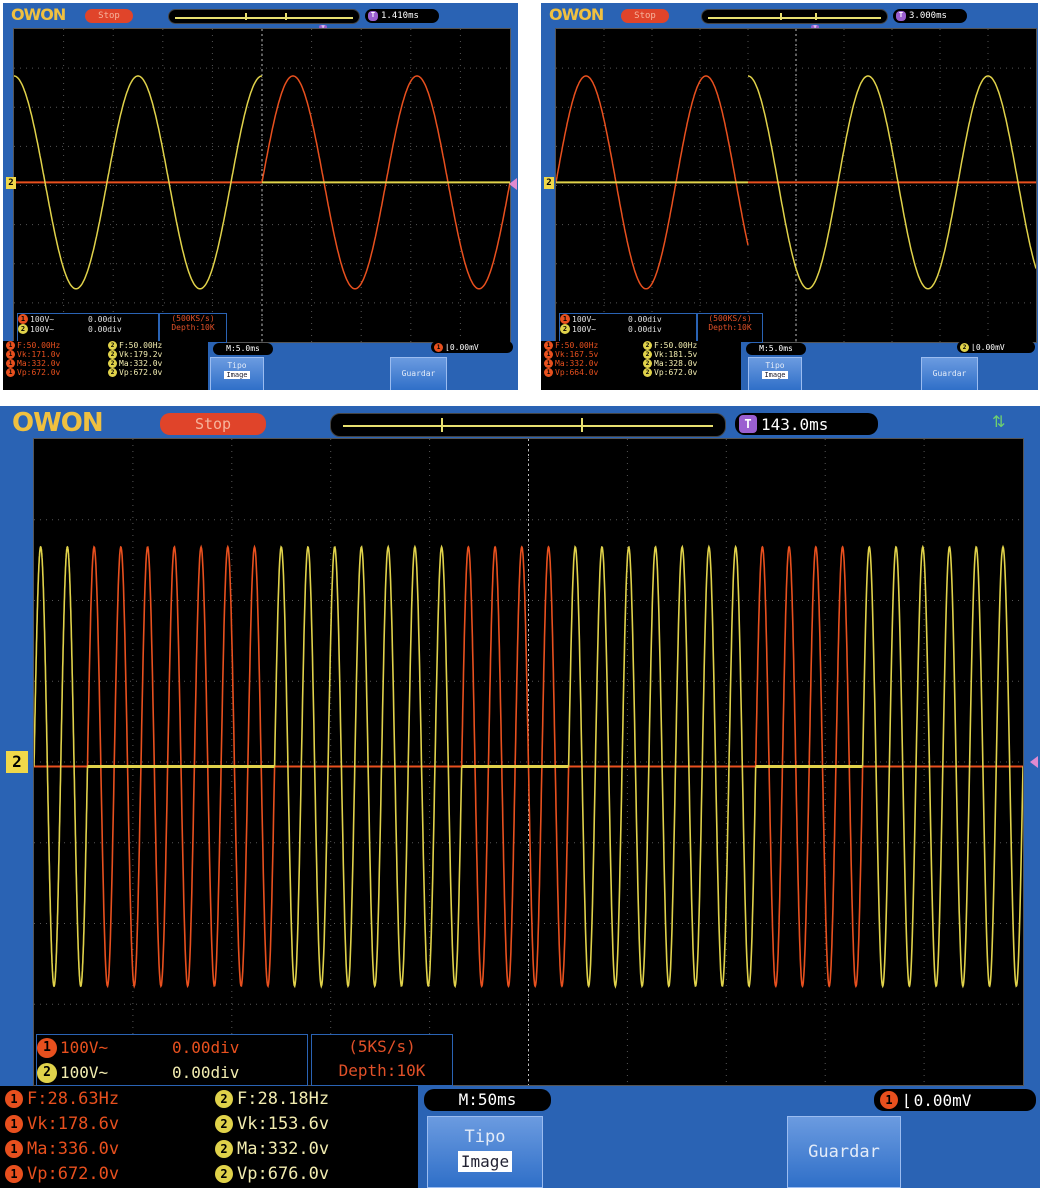 Image resolution: width=1040 pixels, height=1188 pixels. What do you see at coordinates (806, 424) in the screenshot?
I see `trigger-time-box: T 143.0ms` at bounding box center [806, 424].